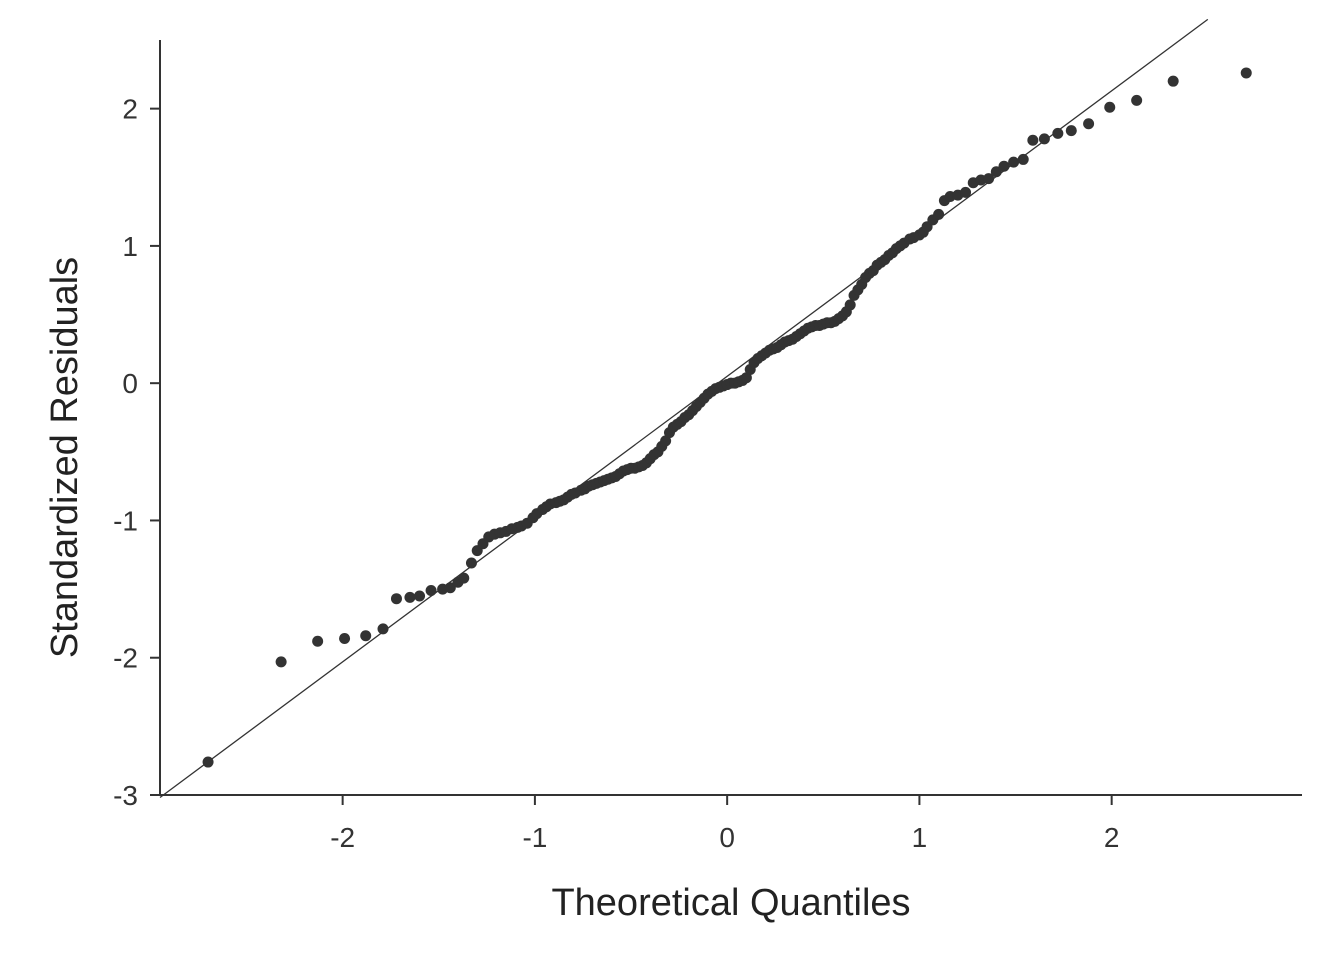  I want to click on x-axis-title: Theoretical Quantiles, so click(730, 903).